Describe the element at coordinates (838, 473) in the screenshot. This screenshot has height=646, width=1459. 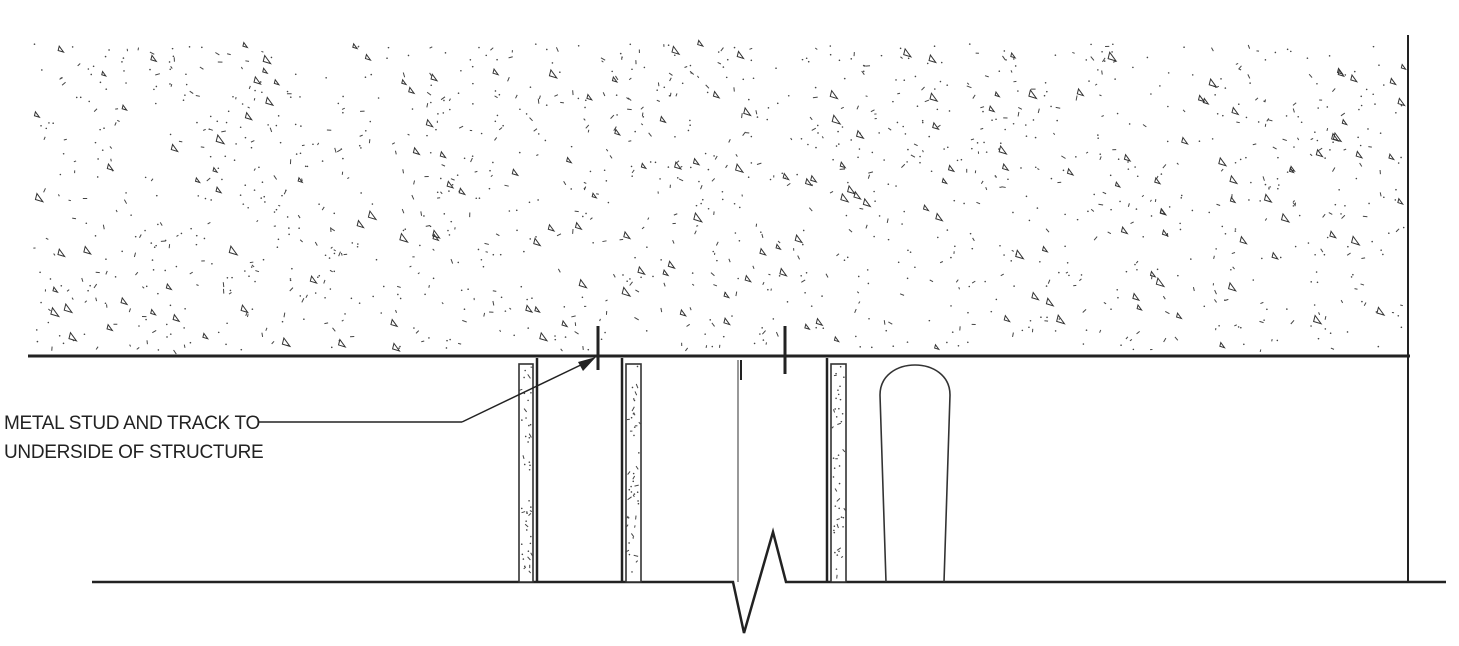
I see `third-gypsum-board` at that location.